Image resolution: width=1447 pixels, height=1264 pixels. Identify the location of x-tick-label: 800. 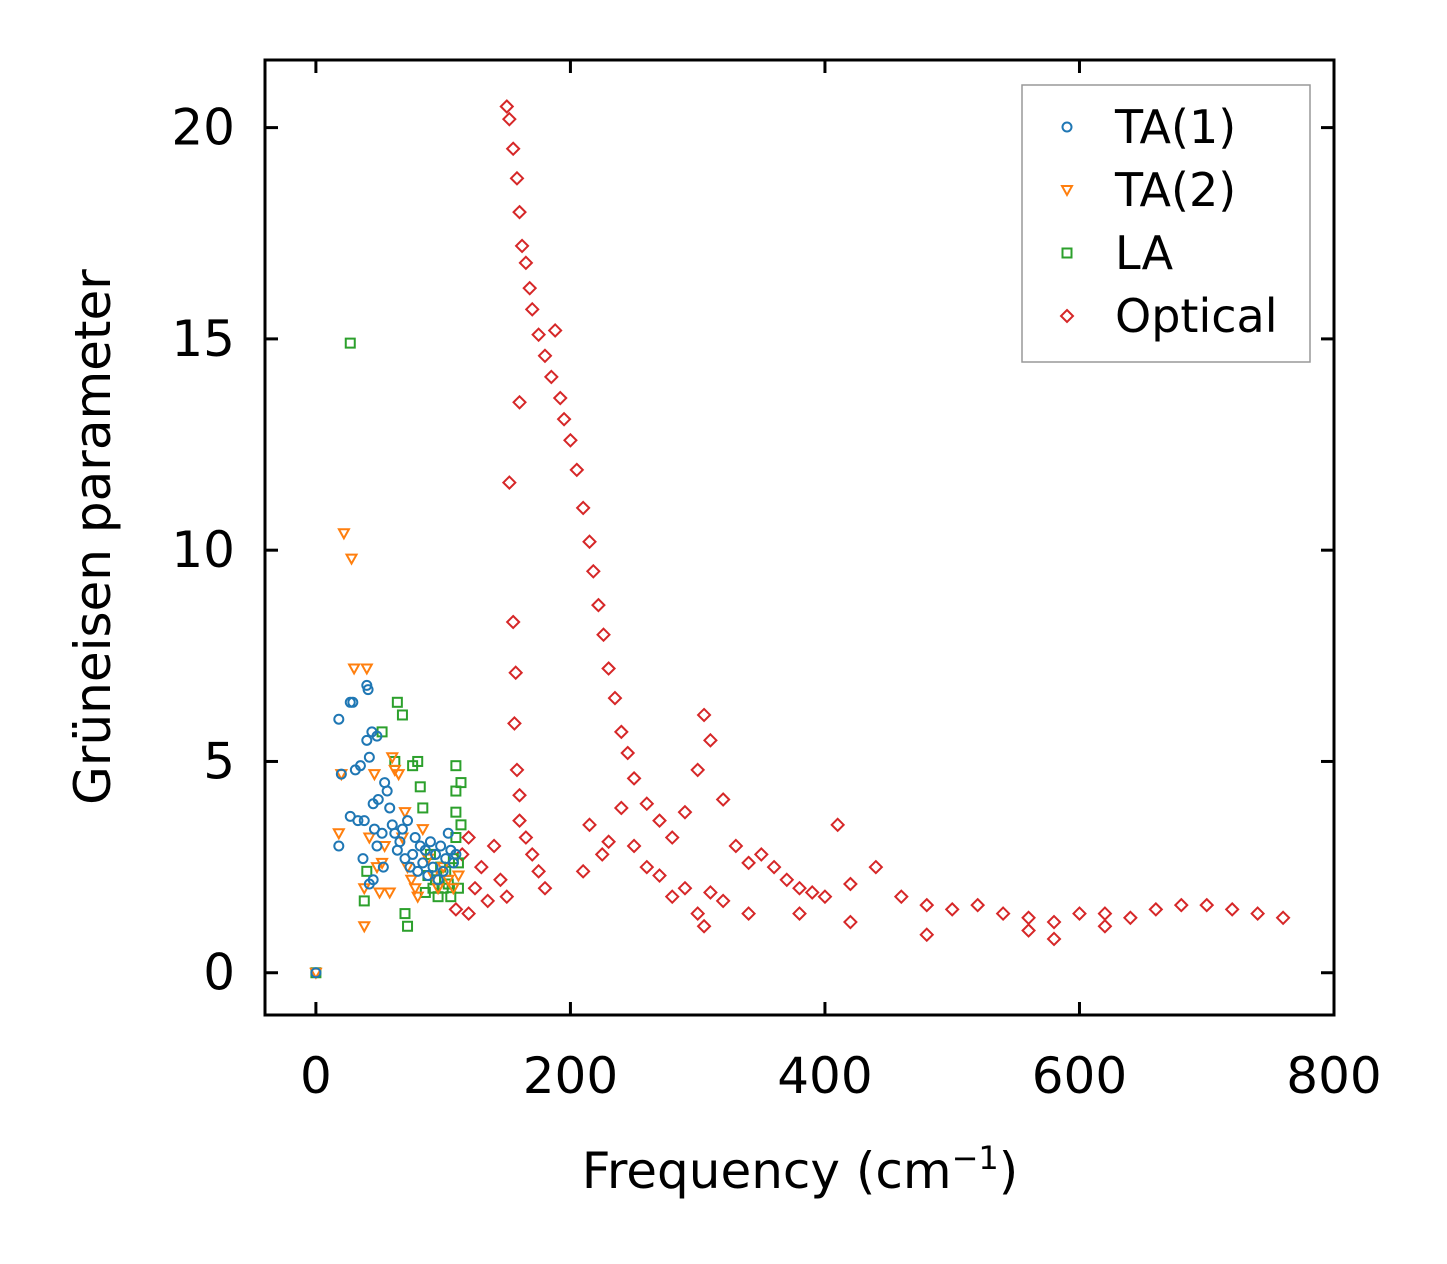
(1333, 1076).